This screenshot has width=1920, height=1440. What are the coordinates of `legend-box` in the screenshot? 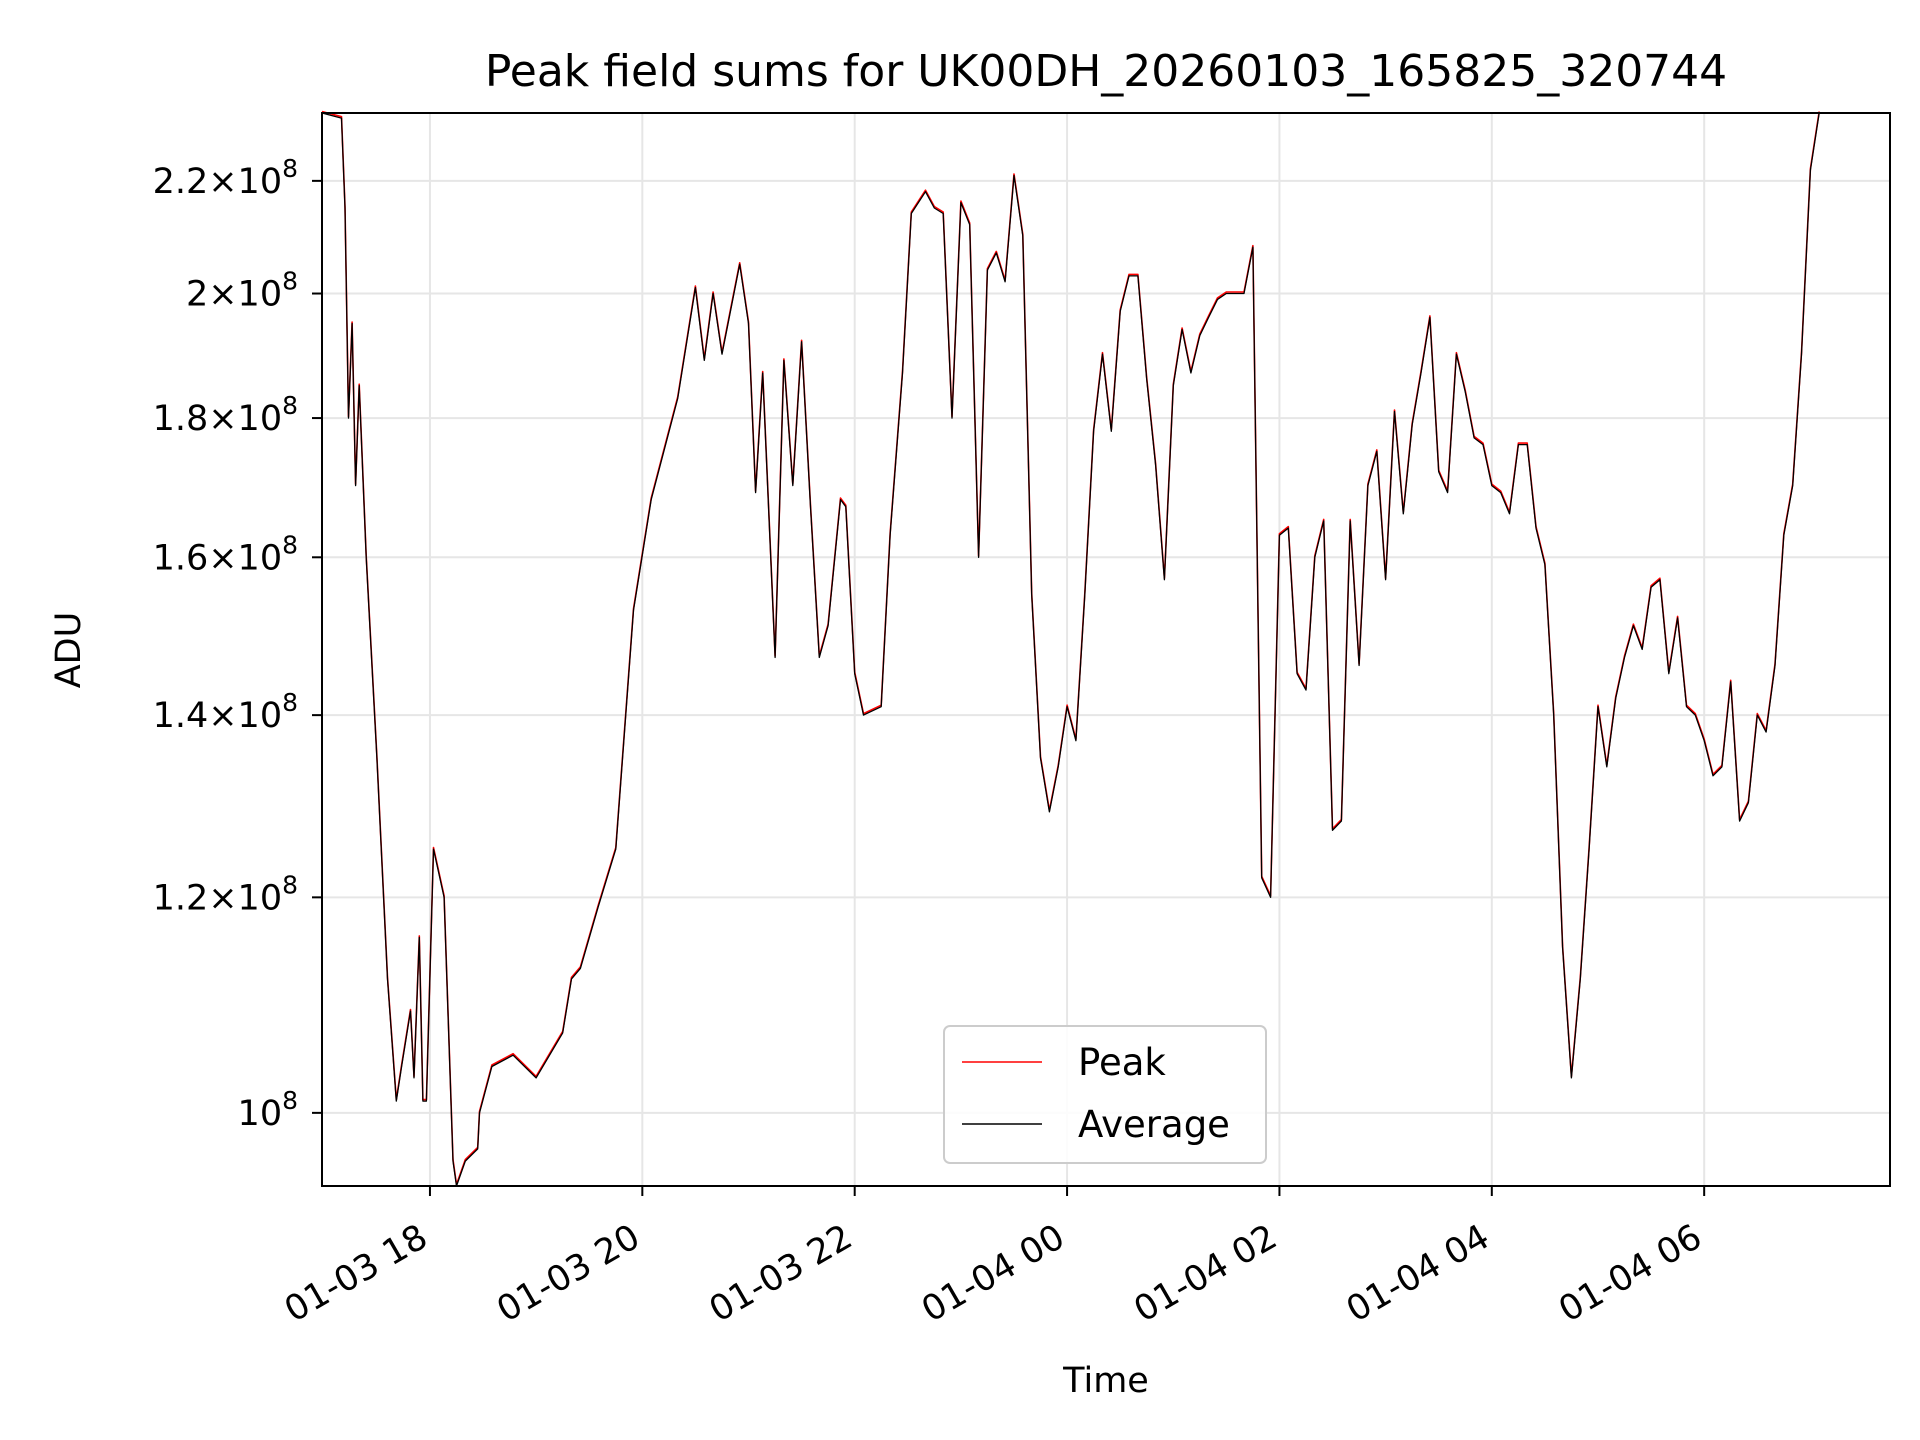 It's located at (1105, 1094).